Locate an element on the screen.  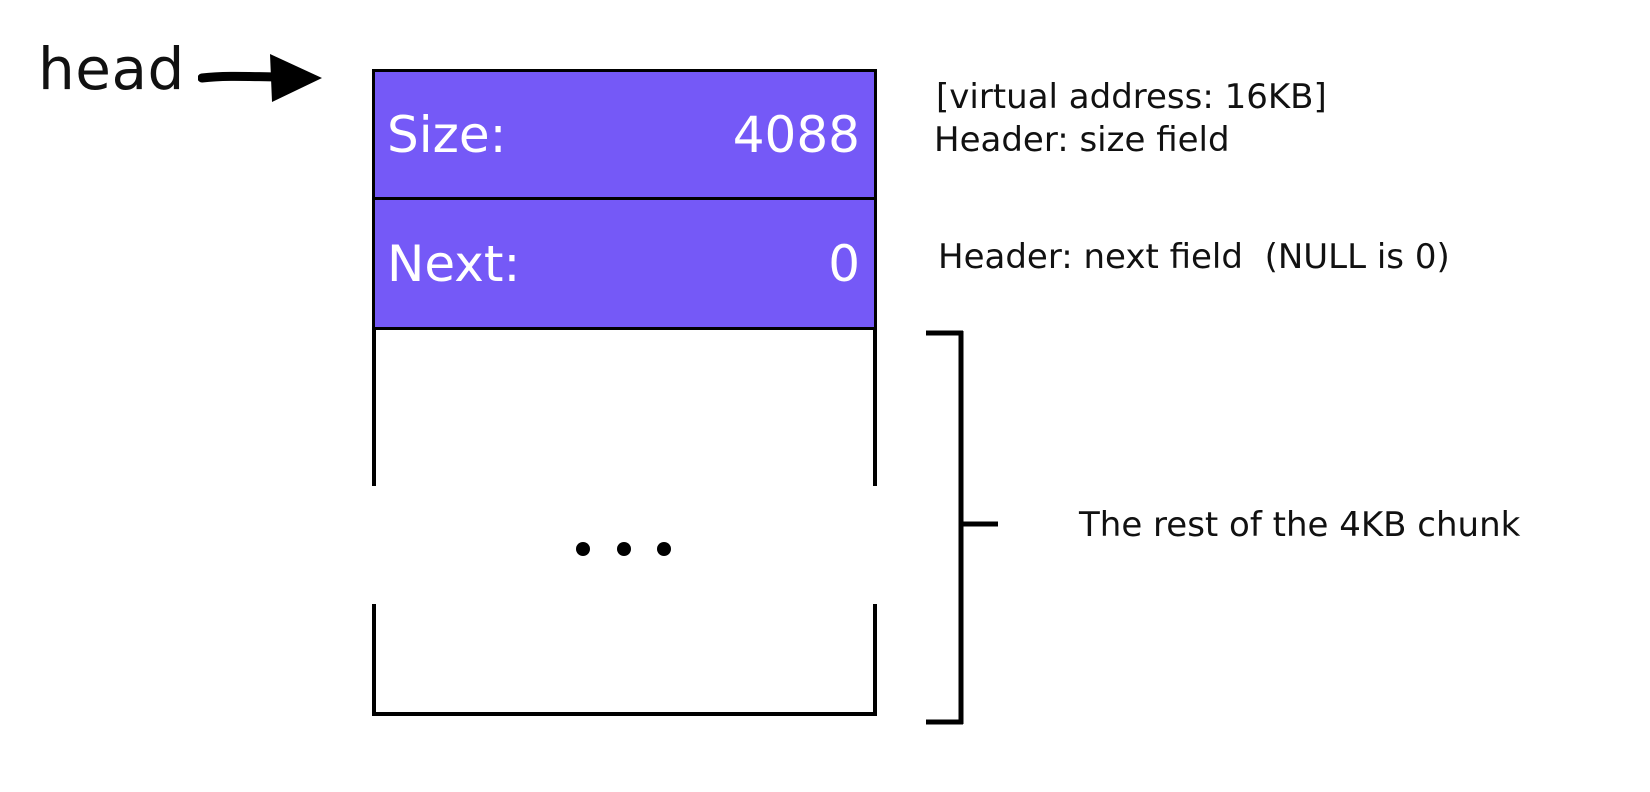
ellipsis-dots is located at coordinates (623, 549).